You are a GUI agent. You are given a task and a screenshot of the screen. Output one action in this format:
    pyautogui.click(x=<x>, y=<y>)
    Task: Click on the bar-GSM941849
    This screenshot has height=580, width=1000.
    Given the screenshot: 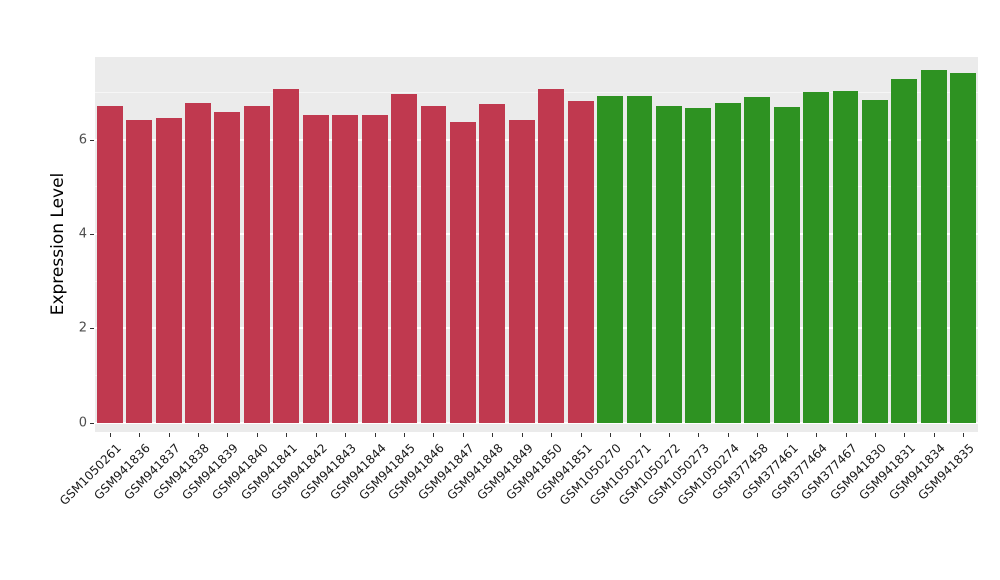 What is the action you would take?
    pyautogui.click(x=521, y=271)
    